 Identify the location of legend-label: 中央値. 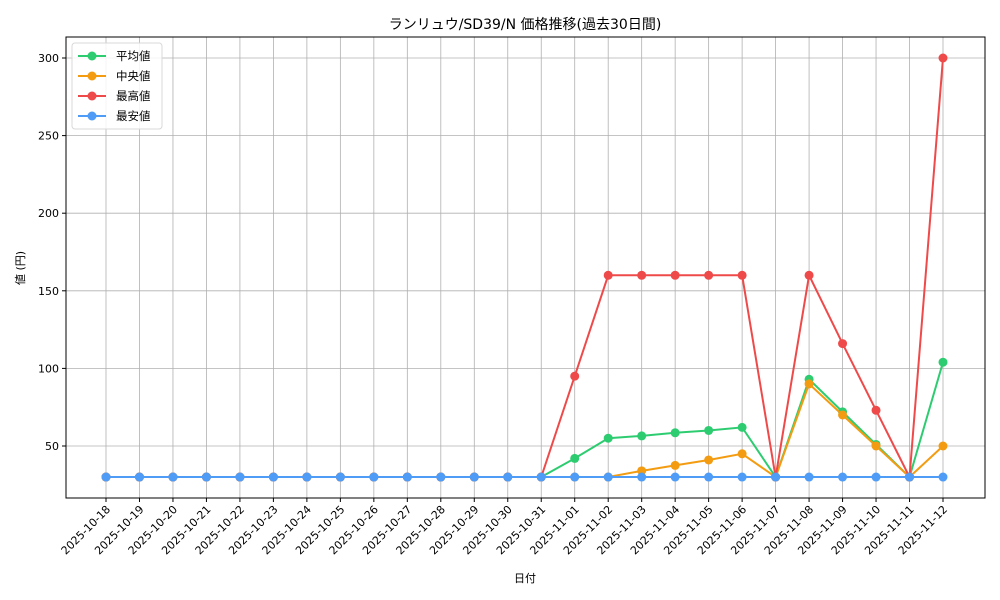
(133, 76).